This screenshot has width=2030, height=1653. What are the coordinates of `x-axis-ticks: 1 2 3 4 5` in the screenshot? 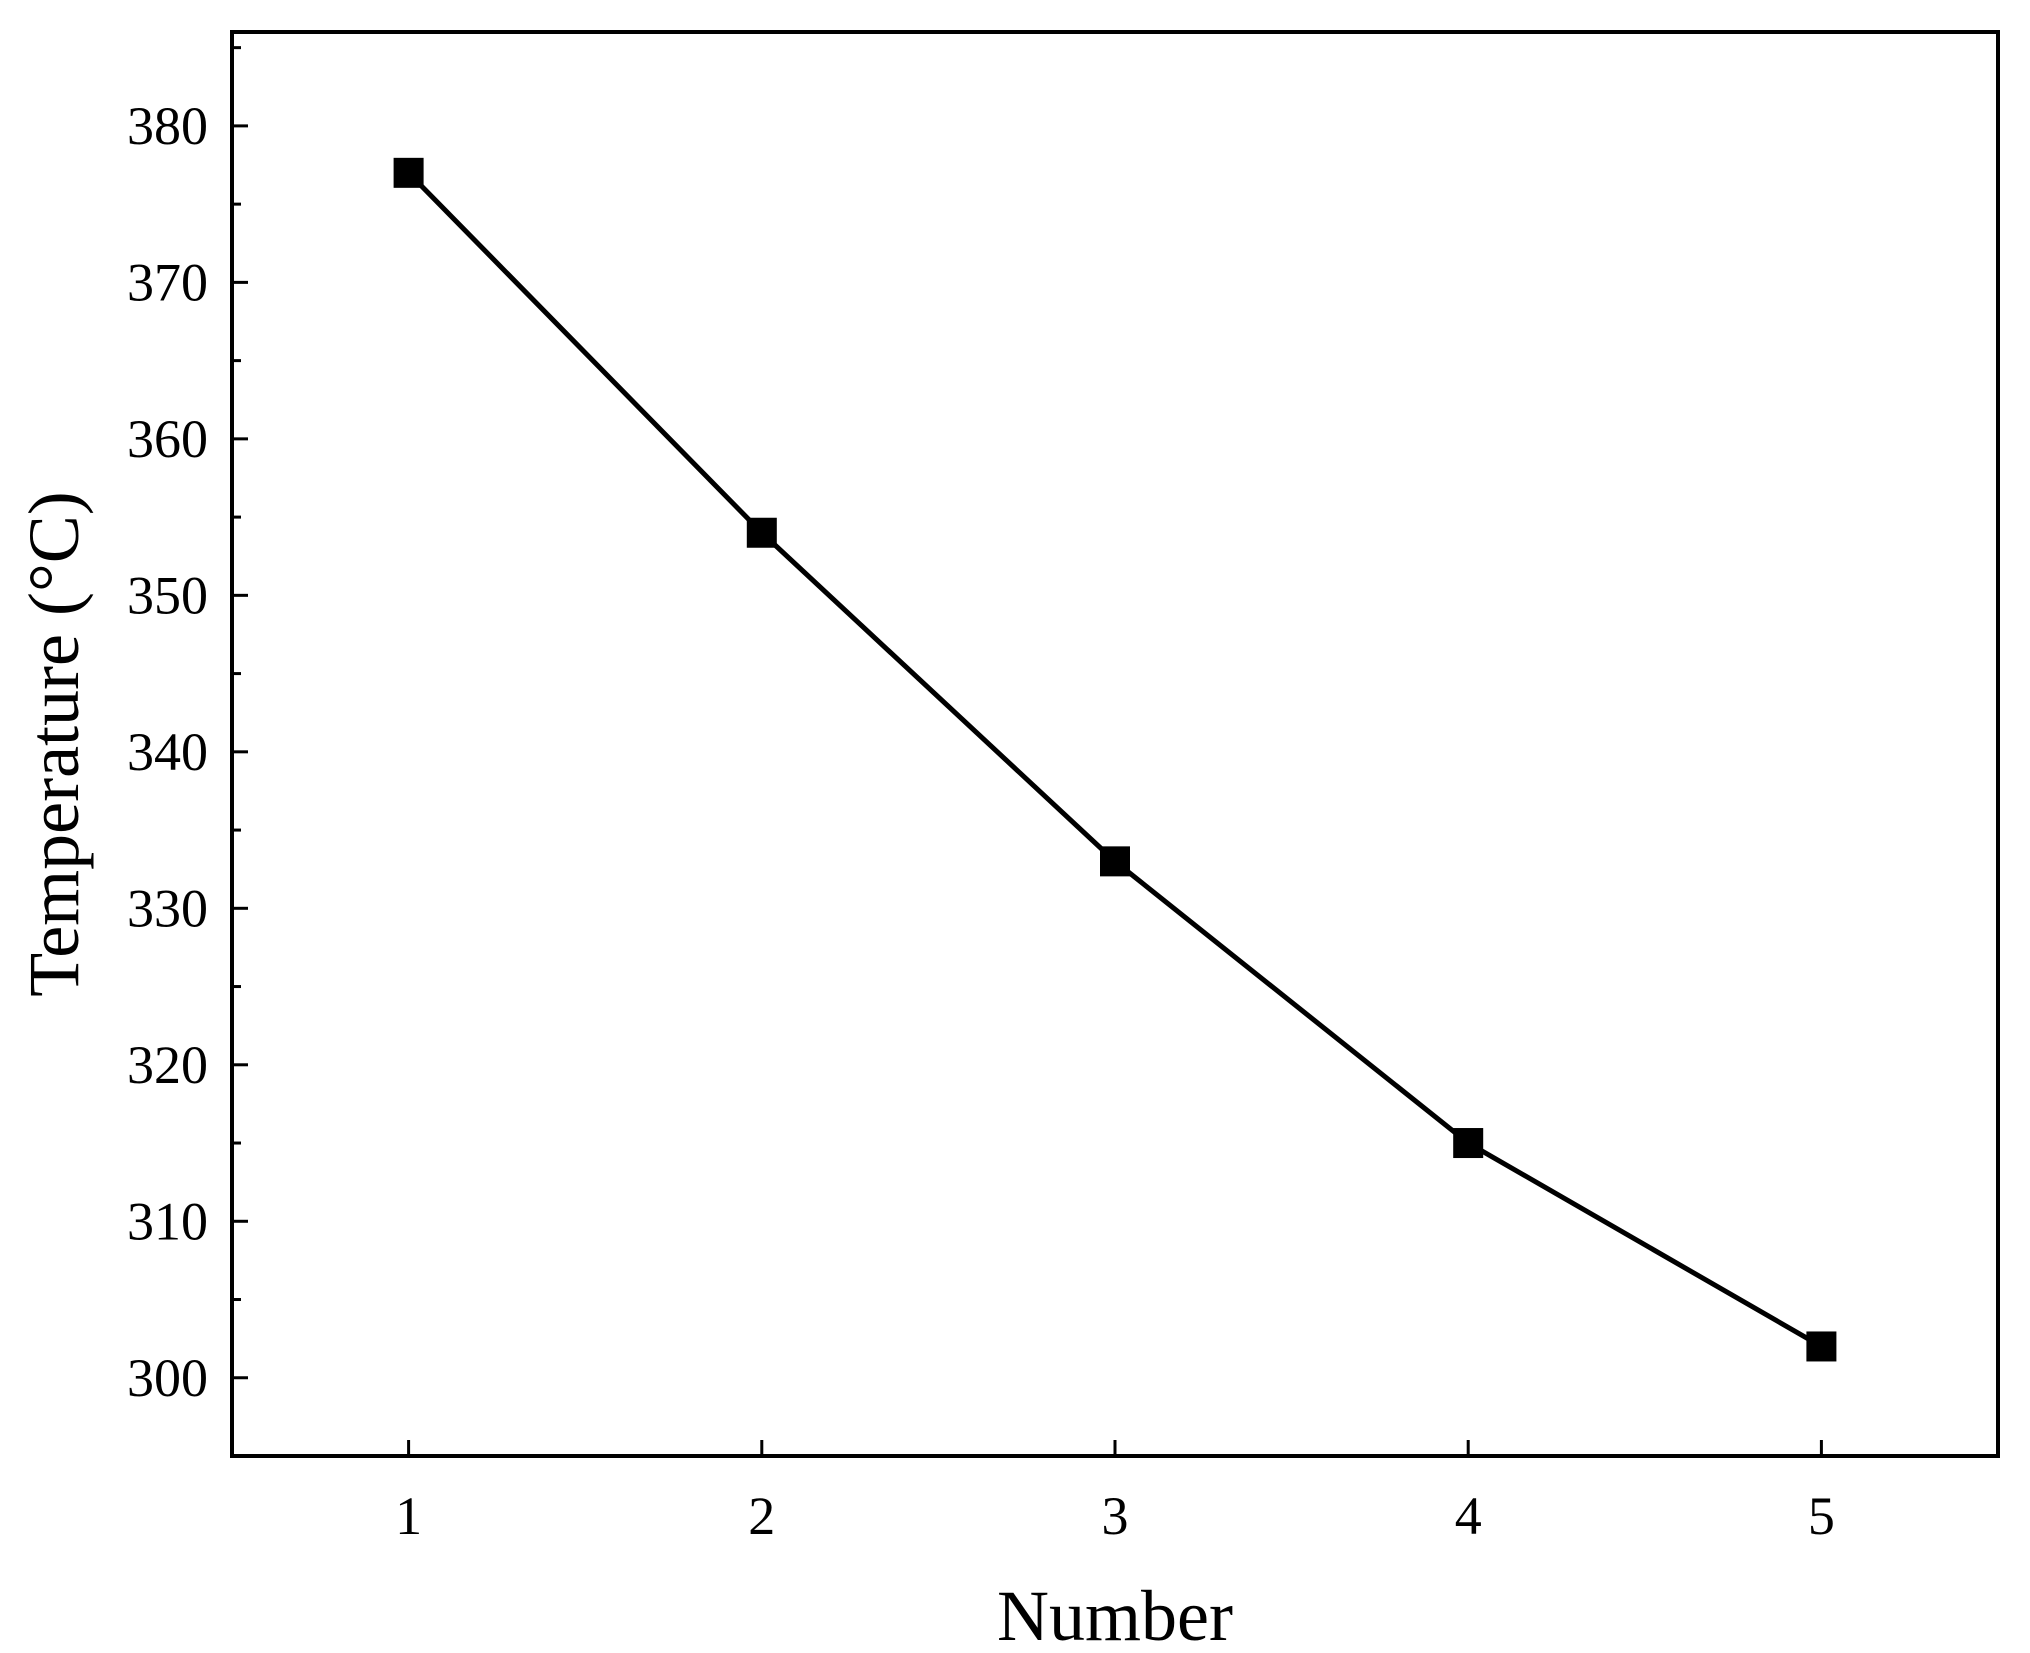 It's located at (1115, 1493).